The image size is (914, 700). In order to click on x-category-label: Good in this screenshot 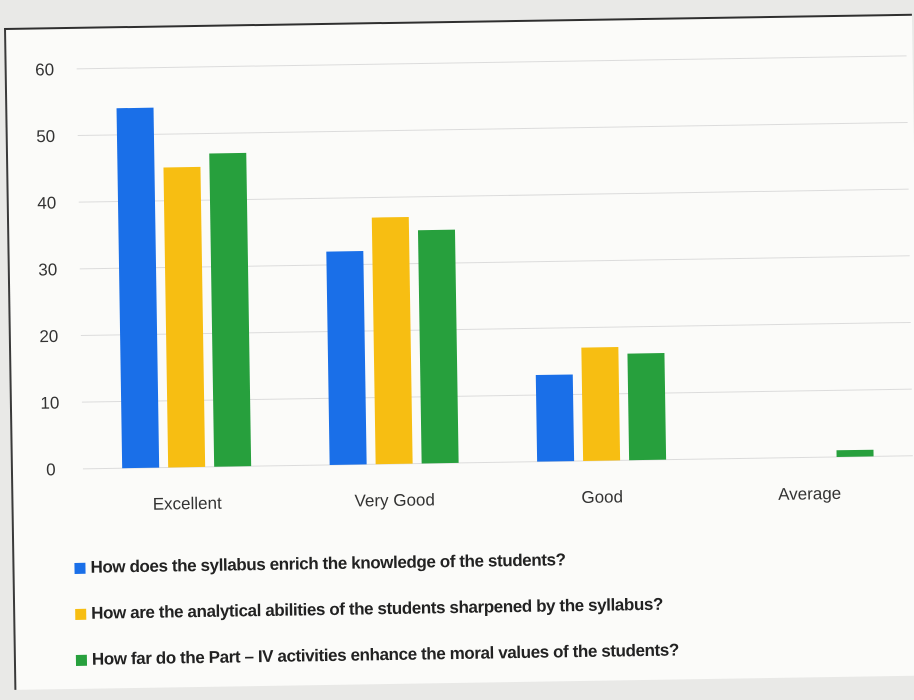, I will do `click(602, 497)`.